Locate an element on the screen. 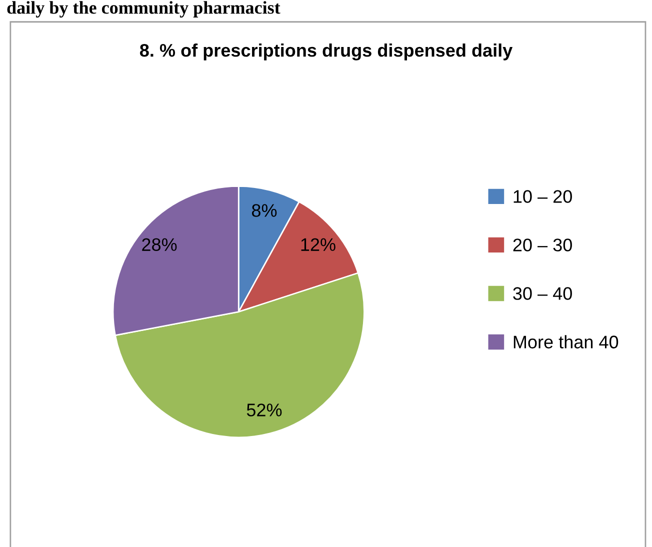 Image resolution: width=652 pixels, height=547 pixels. legend-label: 20 – 30 is located at coordinates (542, 245).